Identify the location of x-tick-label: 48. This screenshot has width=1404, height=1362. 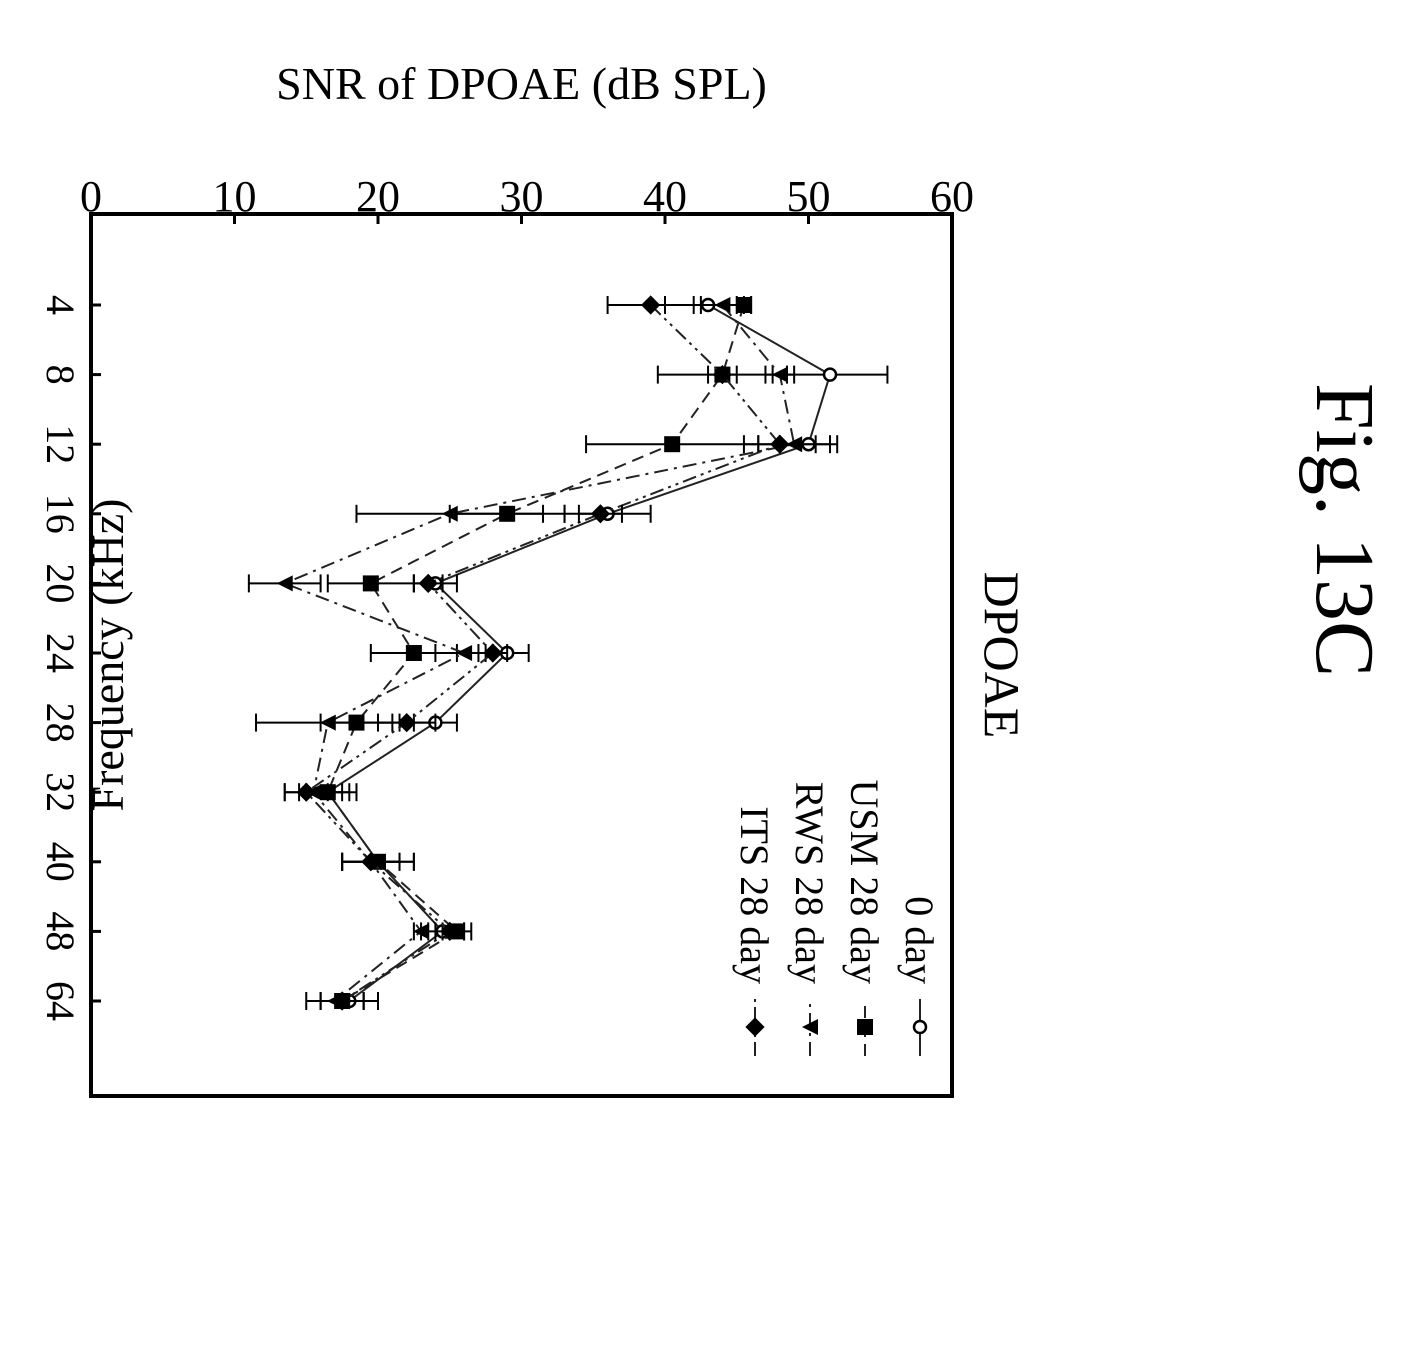
(60, 931).